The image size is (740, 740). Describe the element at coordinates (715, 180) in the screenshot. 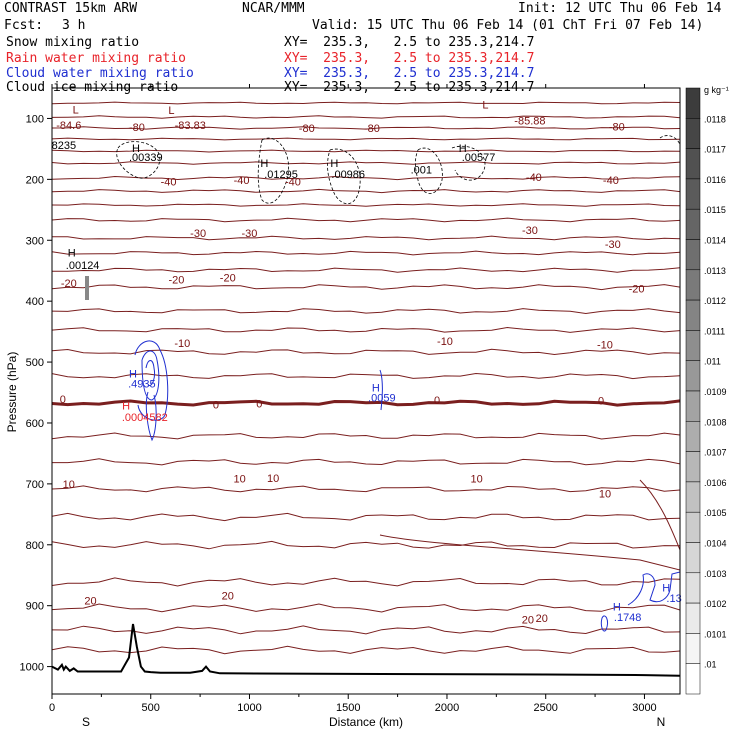

I see `colorbar-level: .0116` at that location.